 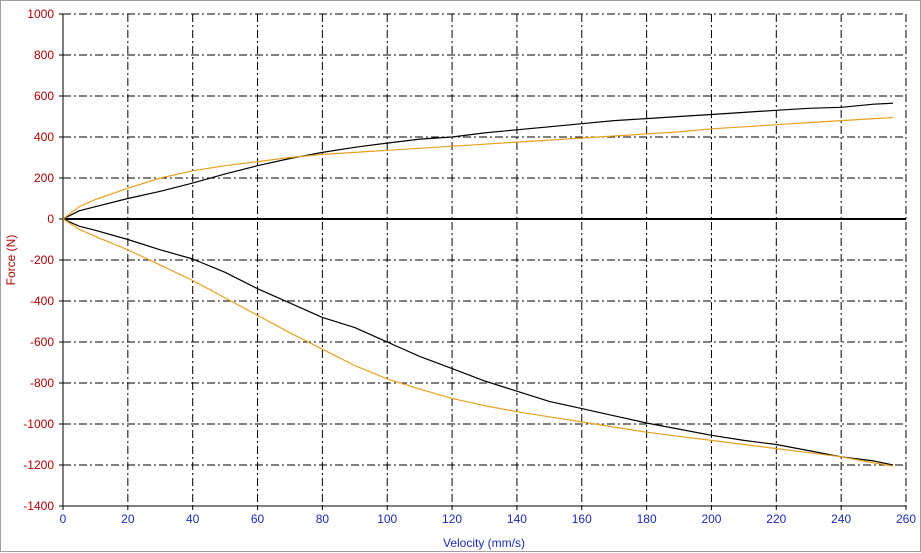 I want to click on x-tick-label: 140, so click(x=517, y=519).